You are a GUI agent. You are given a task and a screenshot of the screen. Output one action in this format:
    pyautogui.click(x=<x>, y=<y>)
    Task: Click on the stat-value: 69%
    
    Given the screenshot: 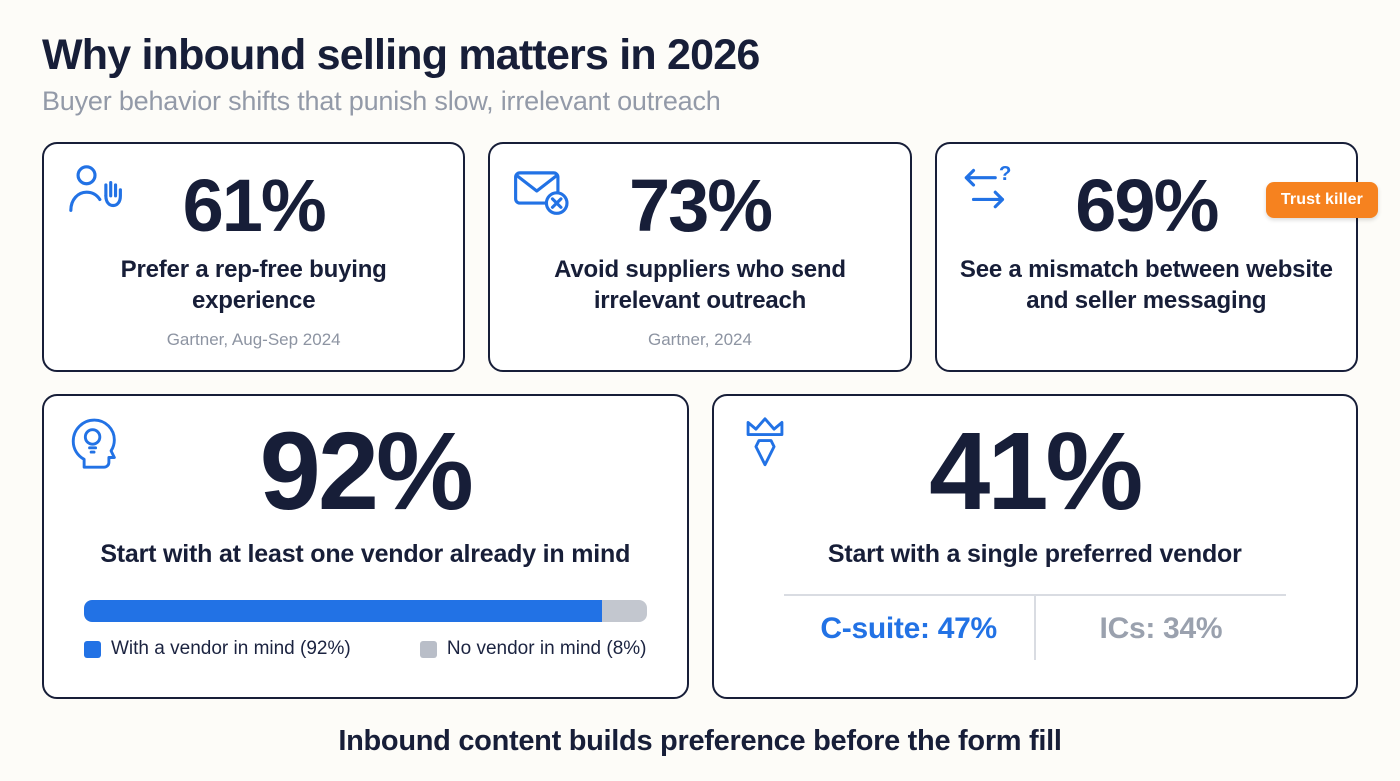 What is the action you would take?
    pyautogui.click(x=1147, y=206)
    